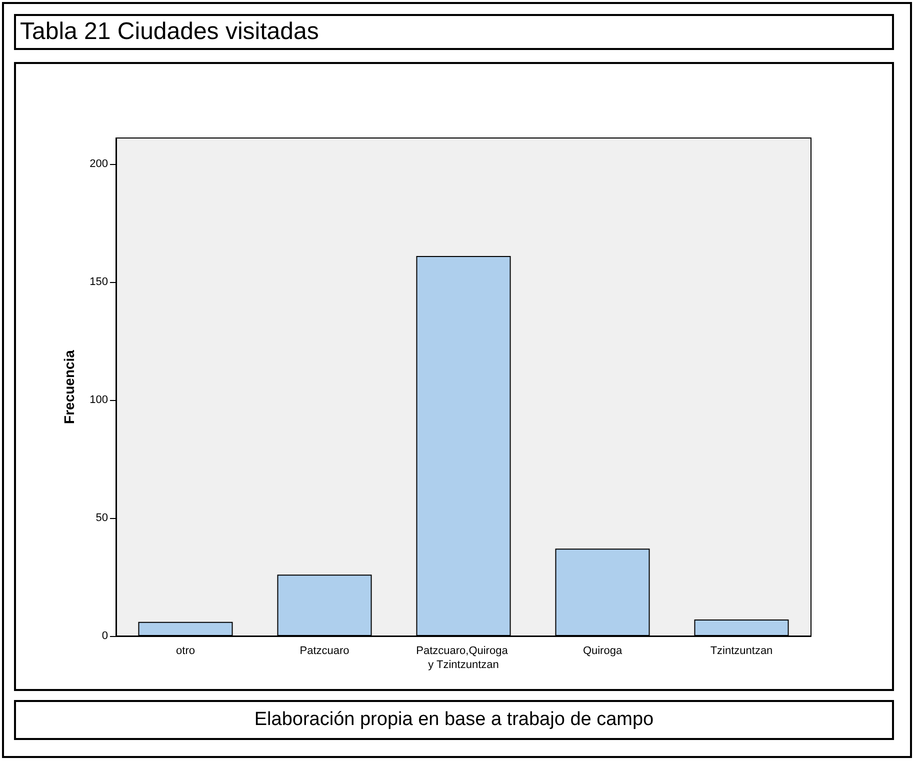 The height and width of the screenshot is (761, 916). Describe the element at coordinates (99, 400) in the screenshot. I see `y-tick-label: 100` at that location.